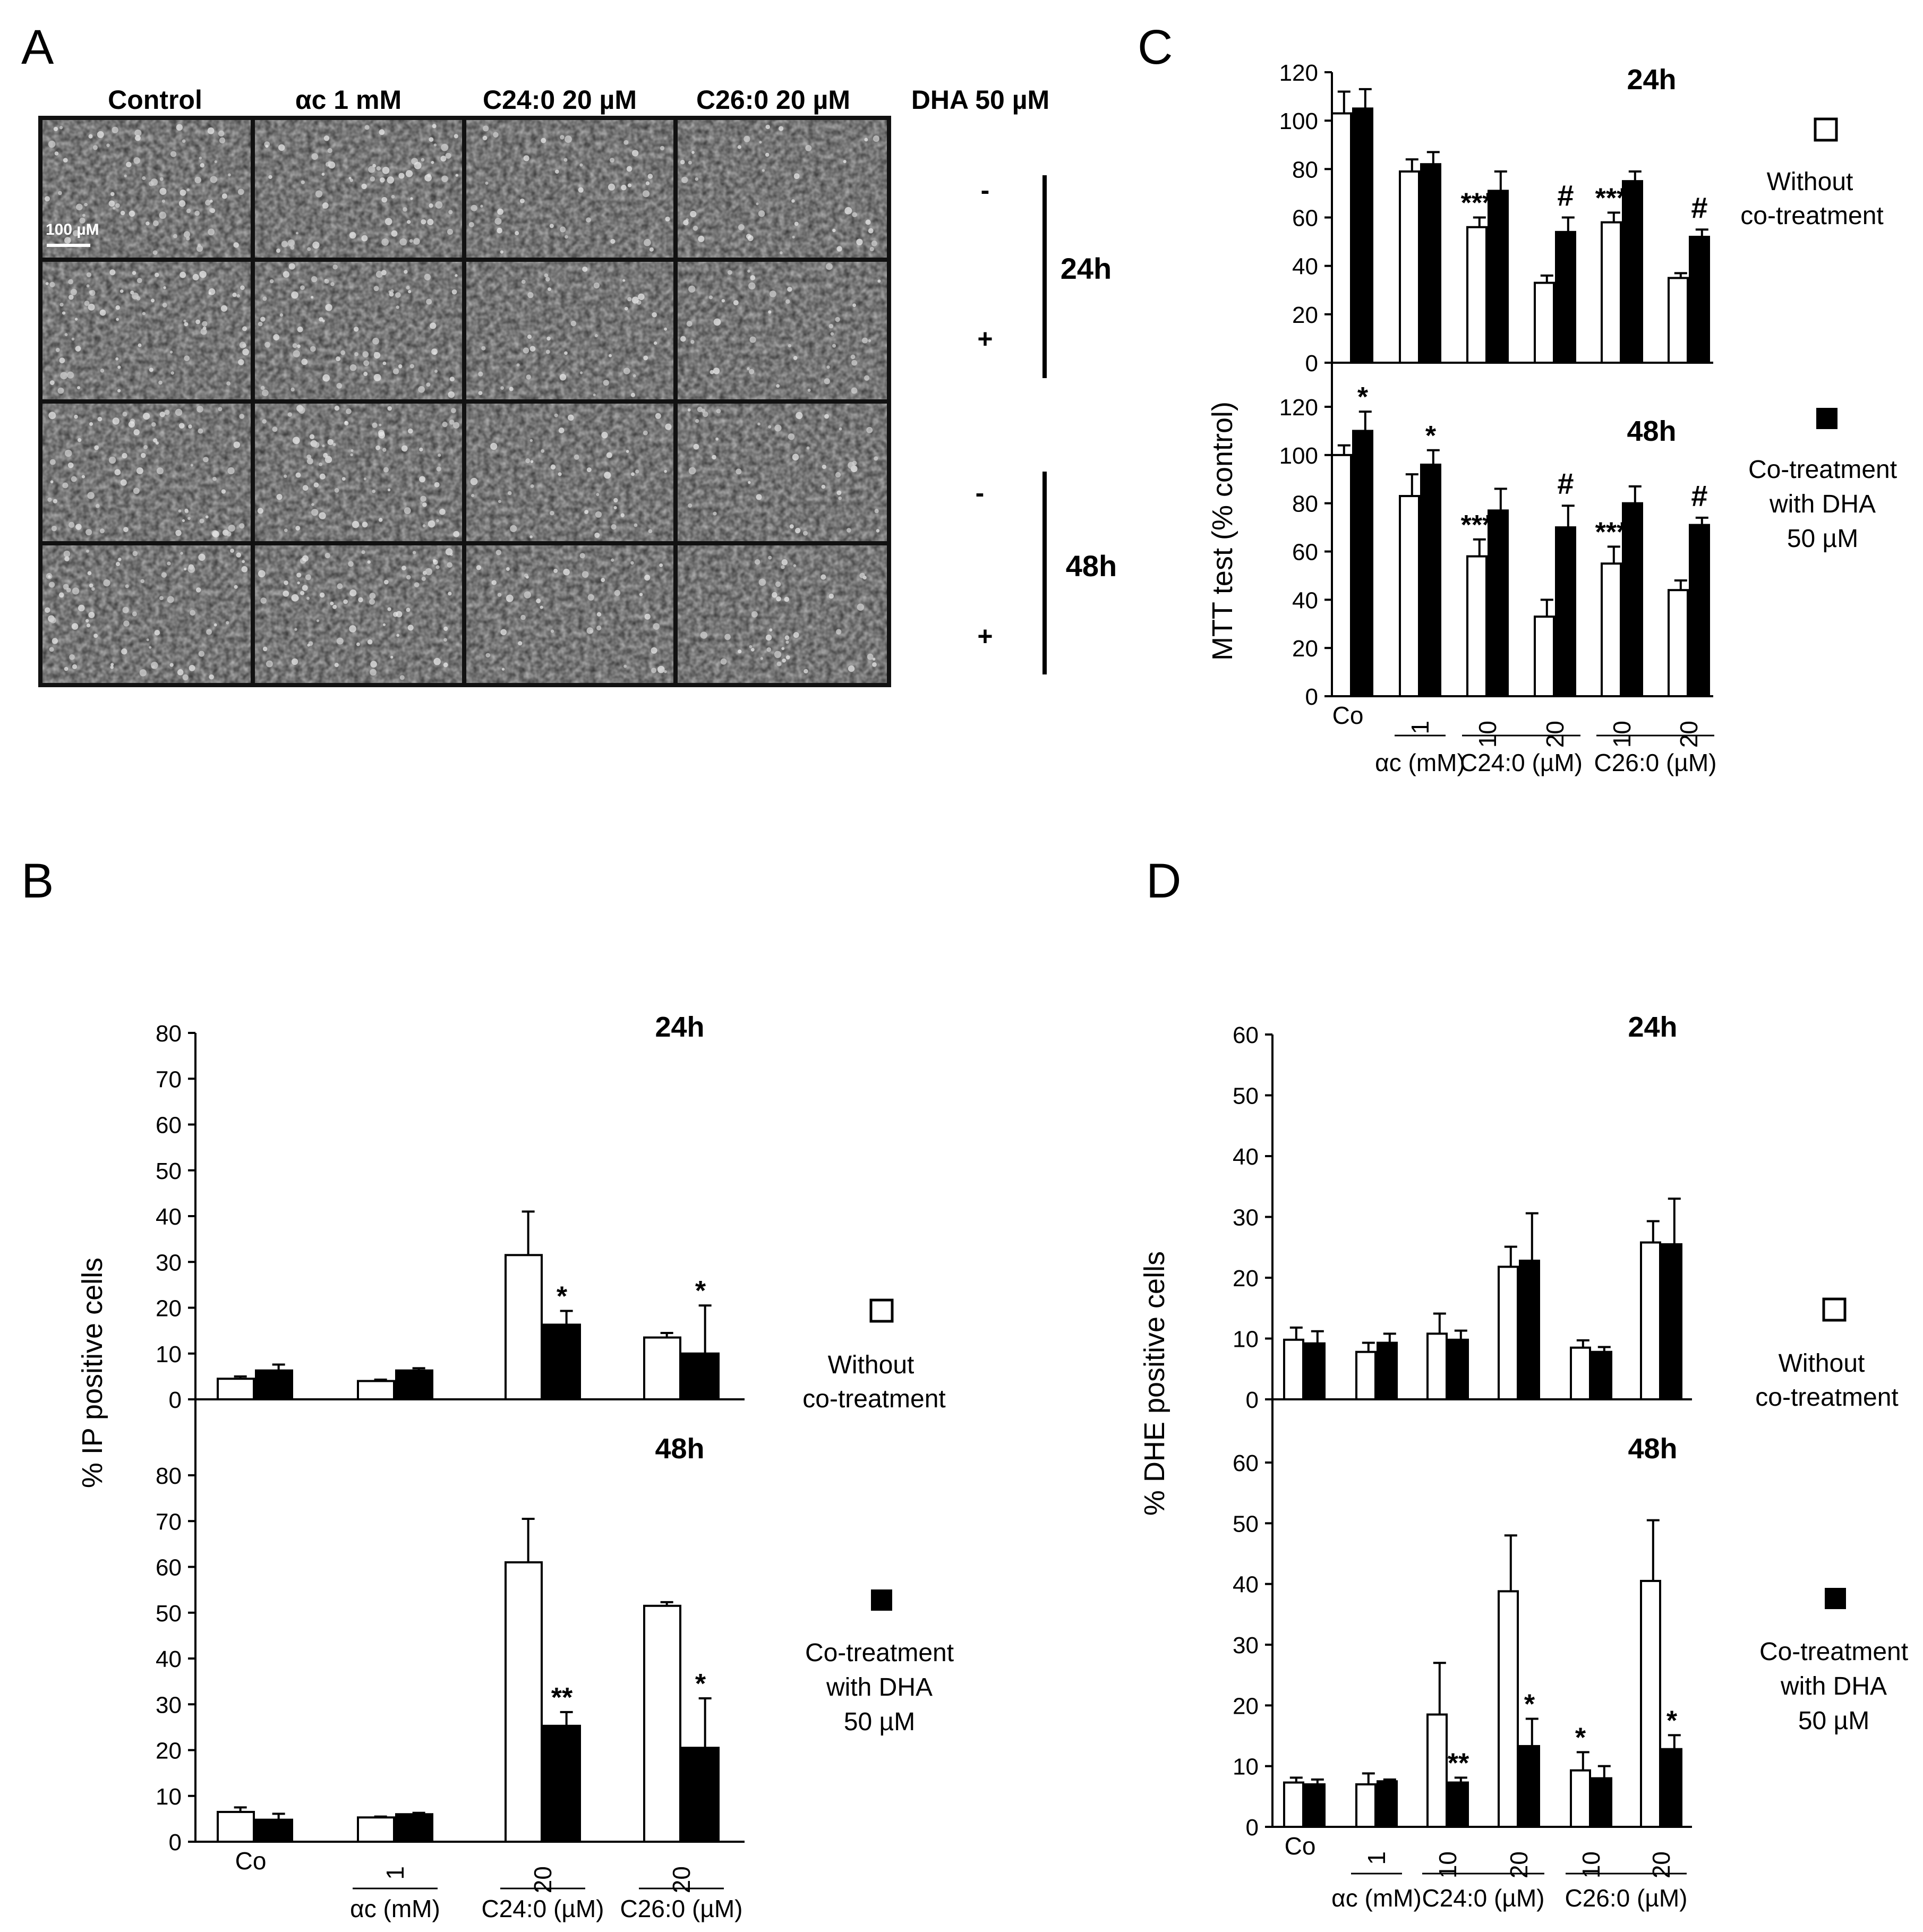 The height and width of the screenshot is (1932, 1923). What do you see at coordinates (155, 100) in the screenshot?
I see `column-header-control: Control` at bounding box center [155, 100].